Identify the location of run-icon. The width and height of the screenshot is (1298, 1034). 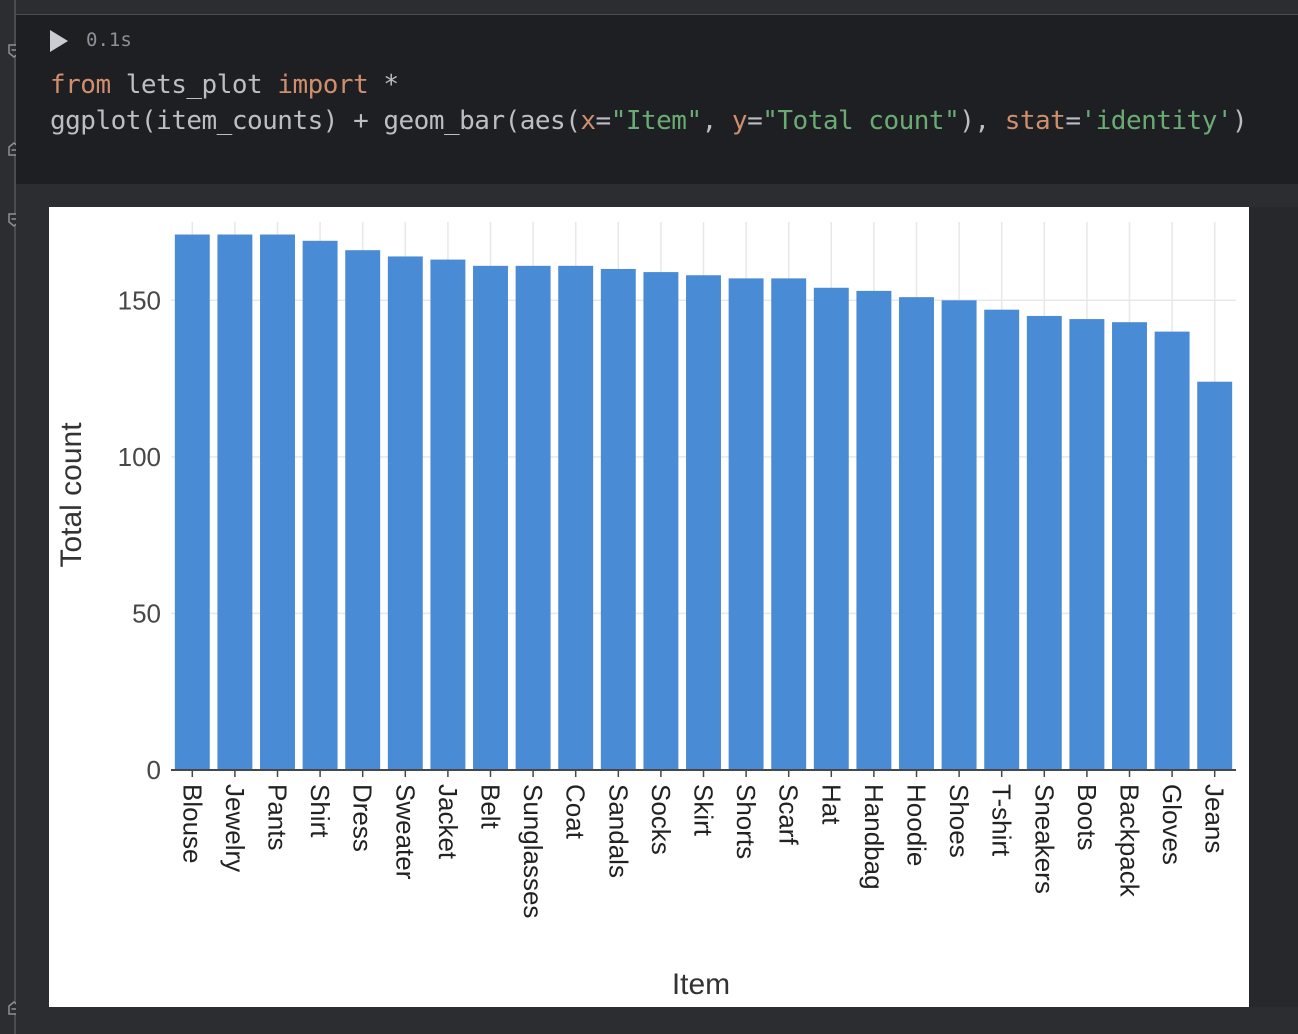
(59, 41).